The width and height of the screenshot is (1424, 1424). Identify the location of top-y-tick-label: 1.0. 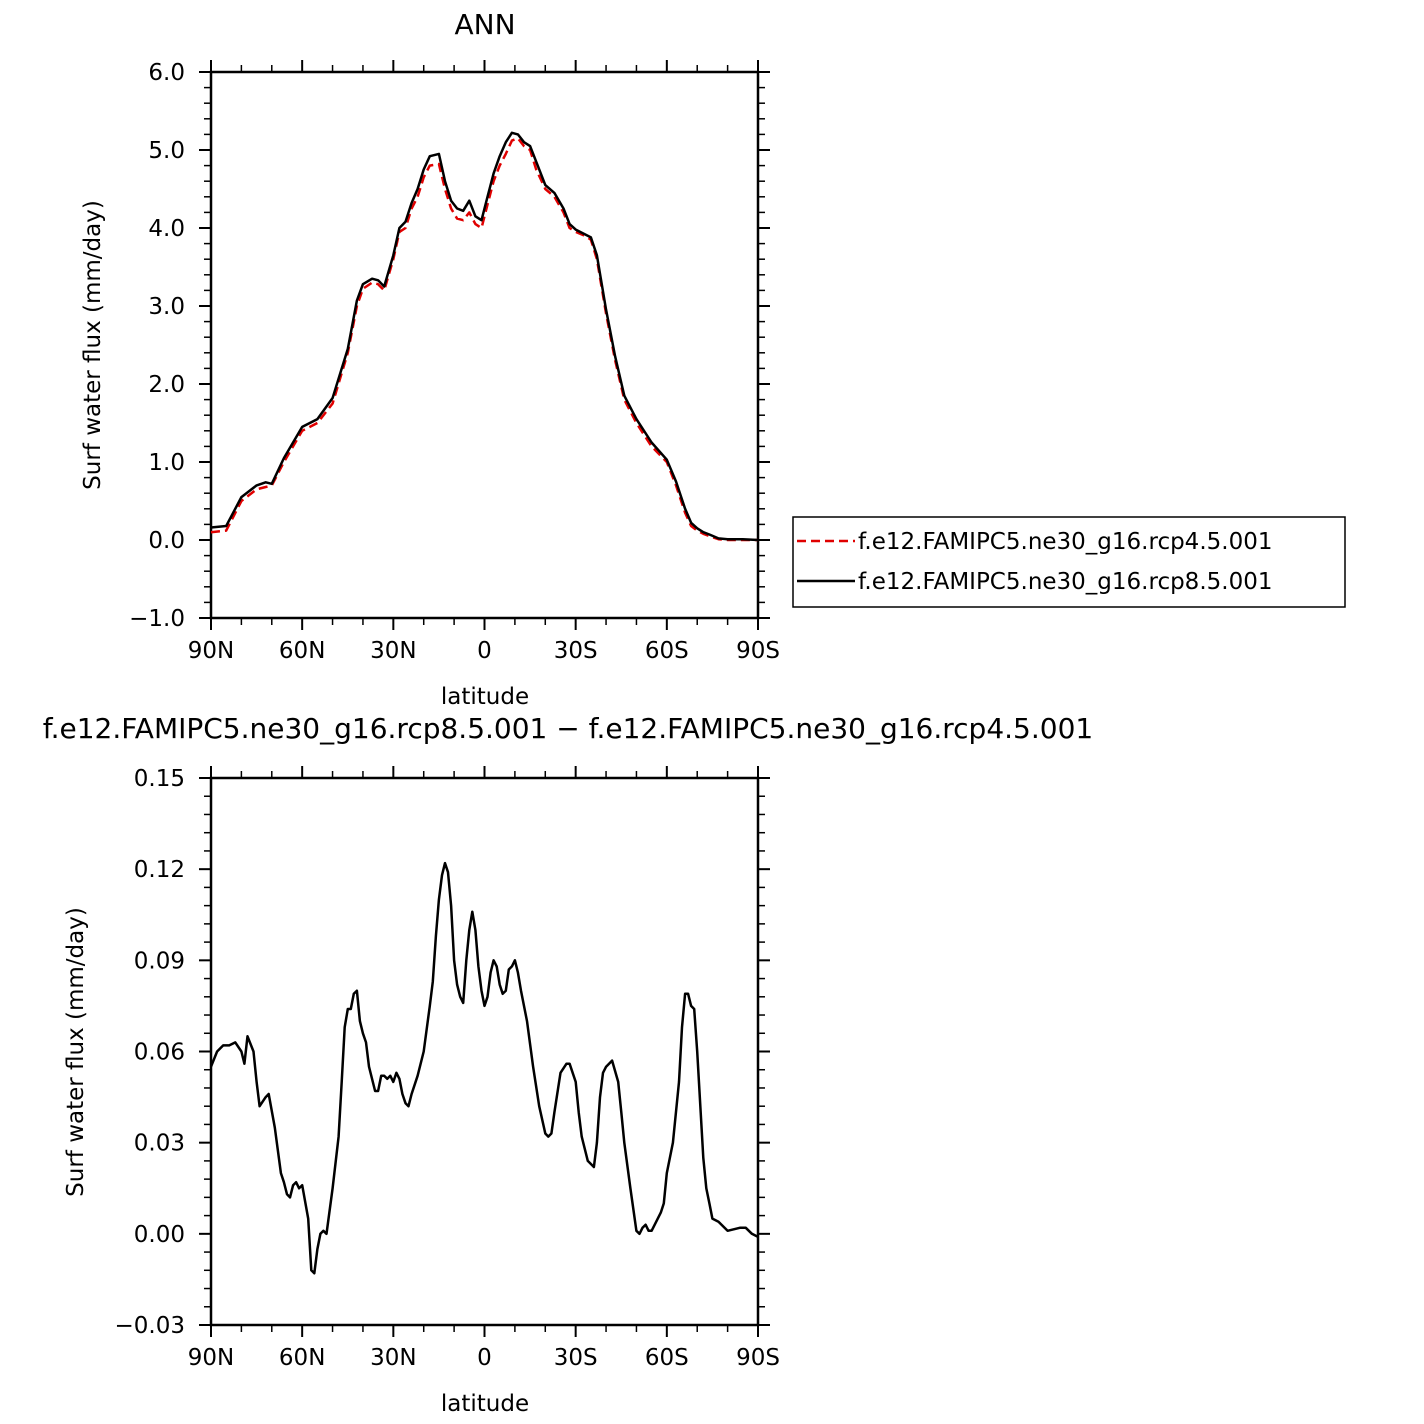
(166, 463).